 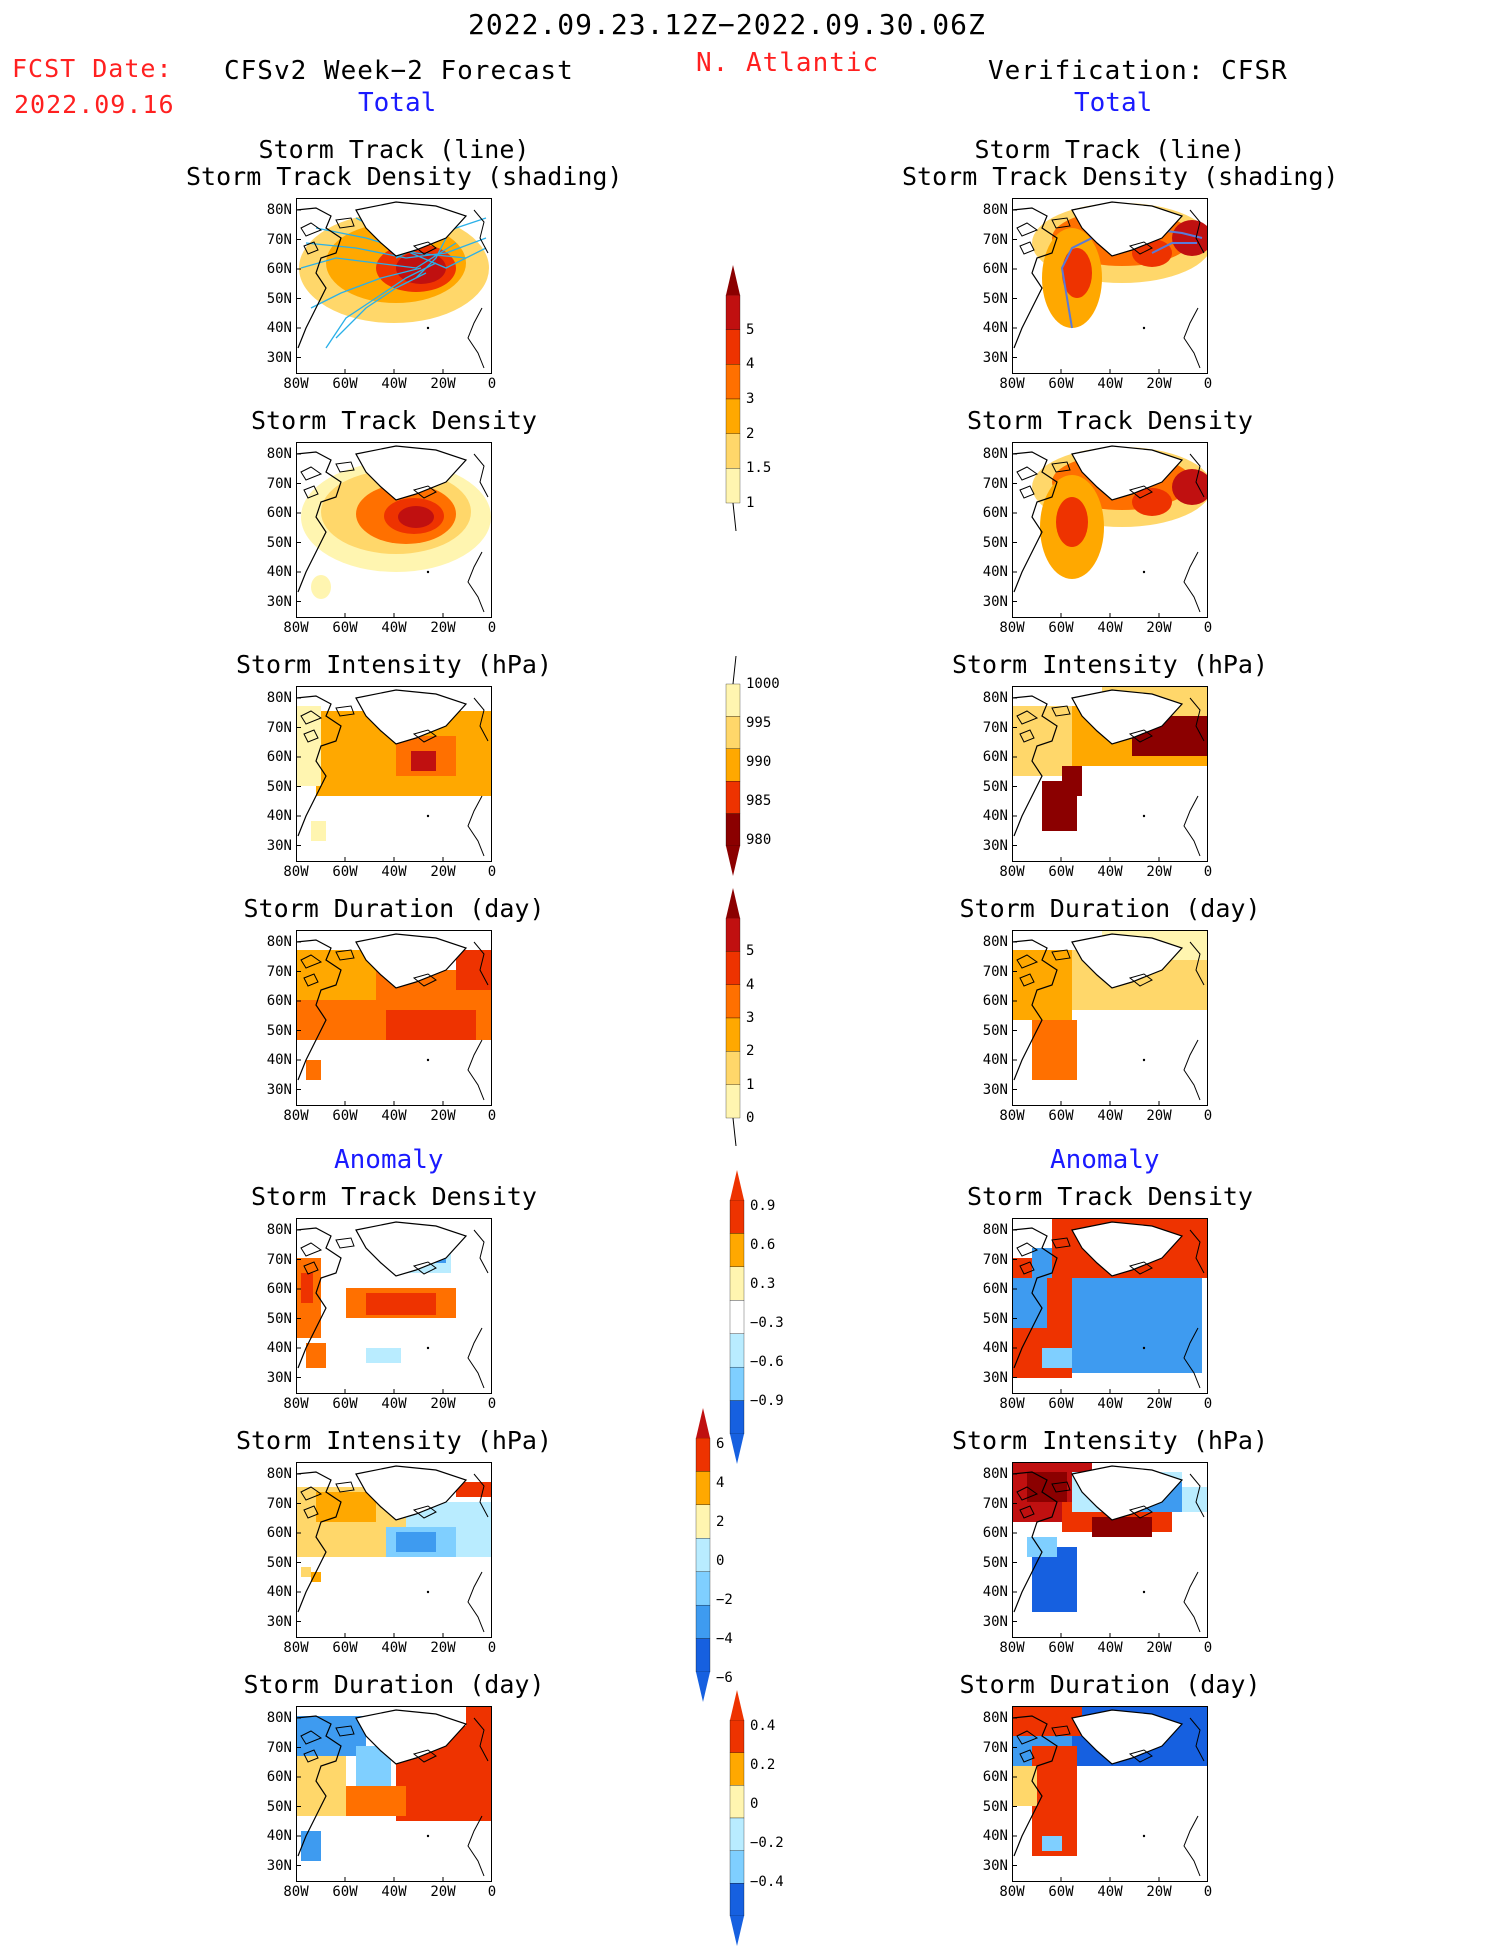 I want to click on forecast-title: CFSv2 Week−2 Forecast, so click(x=399, y=71).